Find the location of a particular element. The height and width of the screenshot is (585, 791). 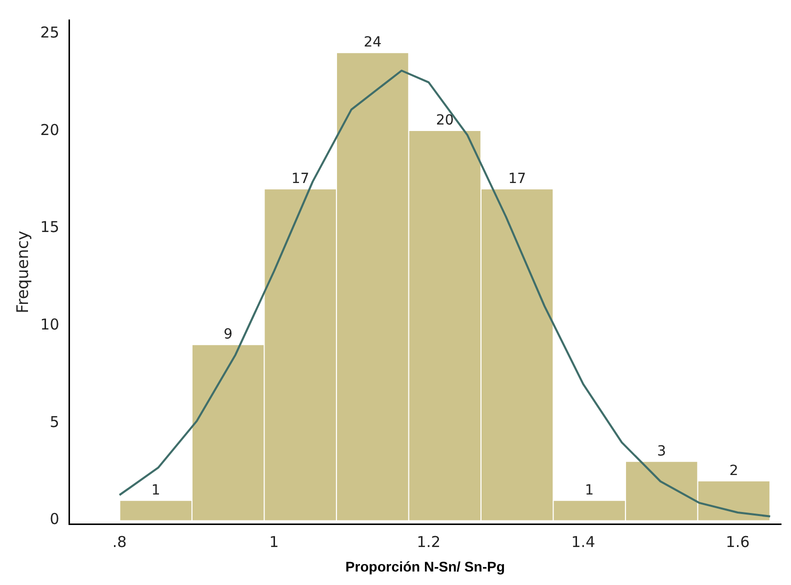

y-tick-label: 5 is located at coordinates (55, 421).